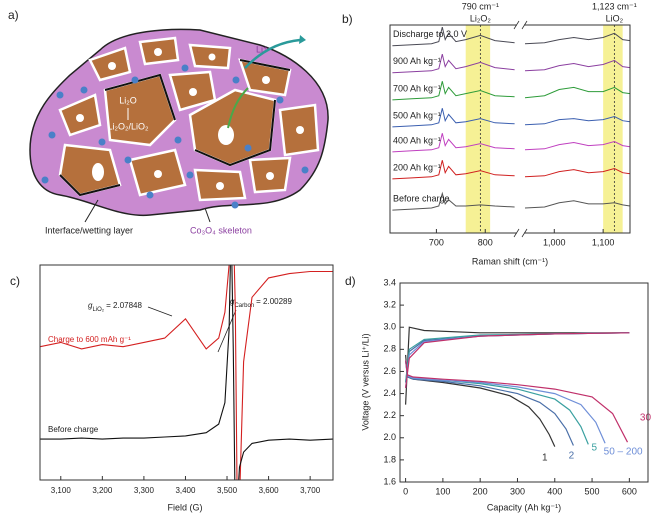  What do you see at coordinates (115, 306) in the screenshot?
I see `annotation: gLiO₂ = 2.07848` at bounding box center [115, 306].